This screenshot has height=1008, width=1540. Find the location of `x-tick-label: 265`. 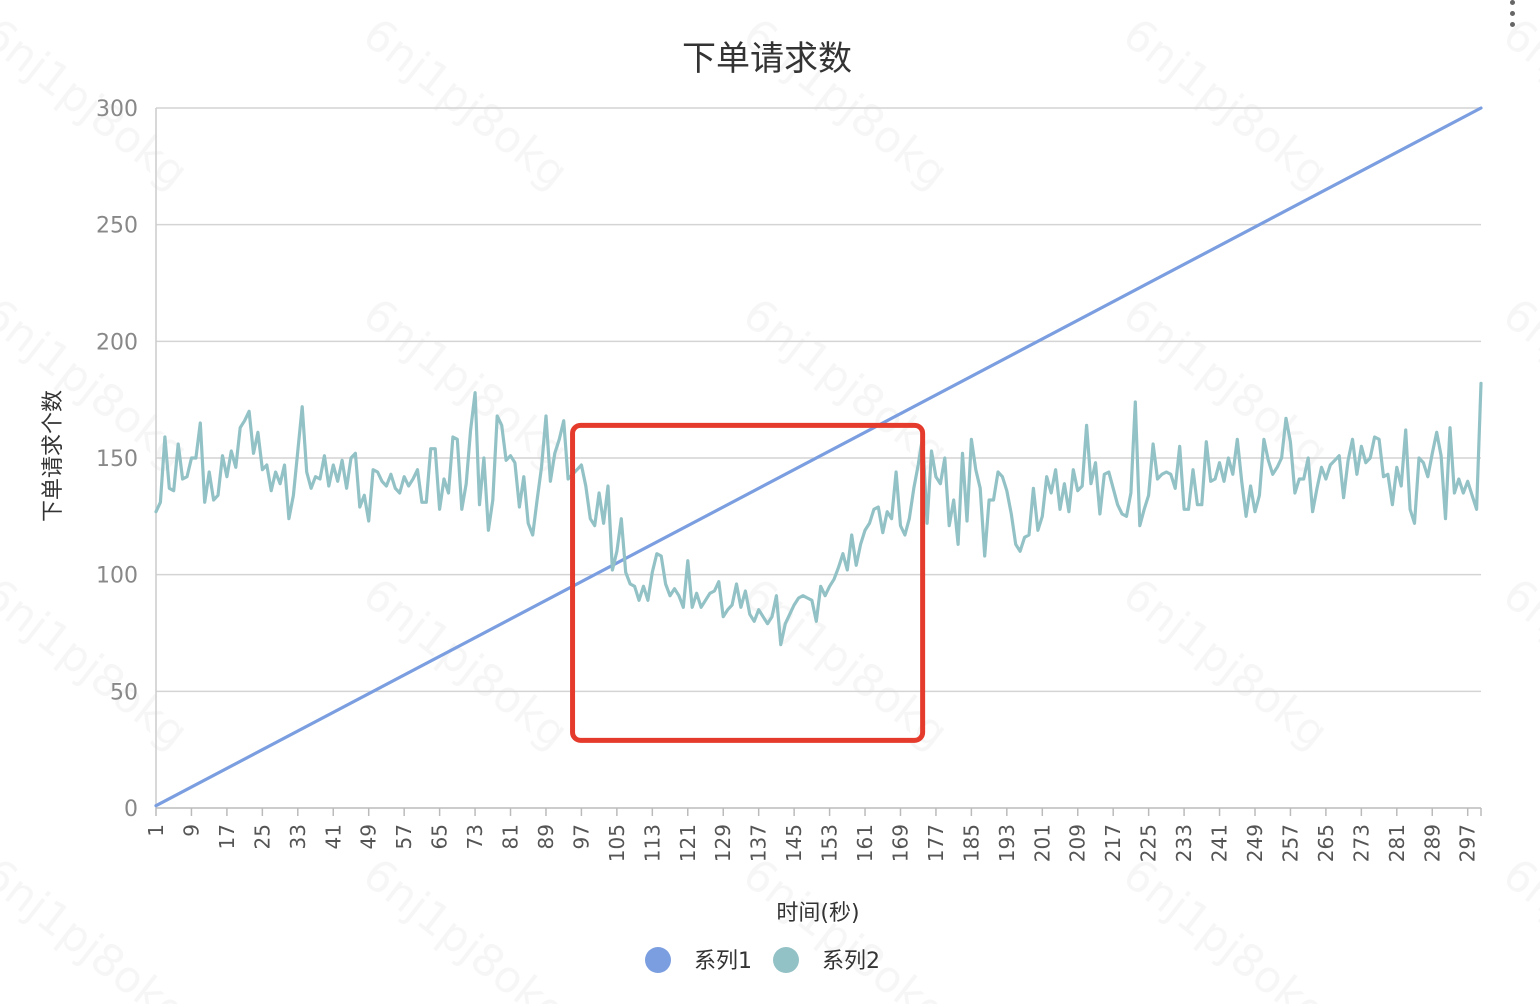

x-tick-label: 265 is located at coordinates (1326, 843).